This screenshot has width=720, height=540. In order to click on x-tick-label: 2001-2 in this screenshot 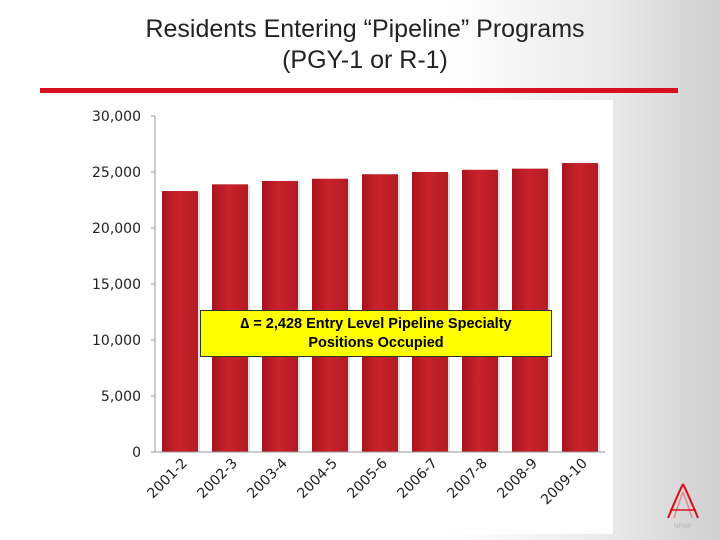, I will do `click(167, 479)`.